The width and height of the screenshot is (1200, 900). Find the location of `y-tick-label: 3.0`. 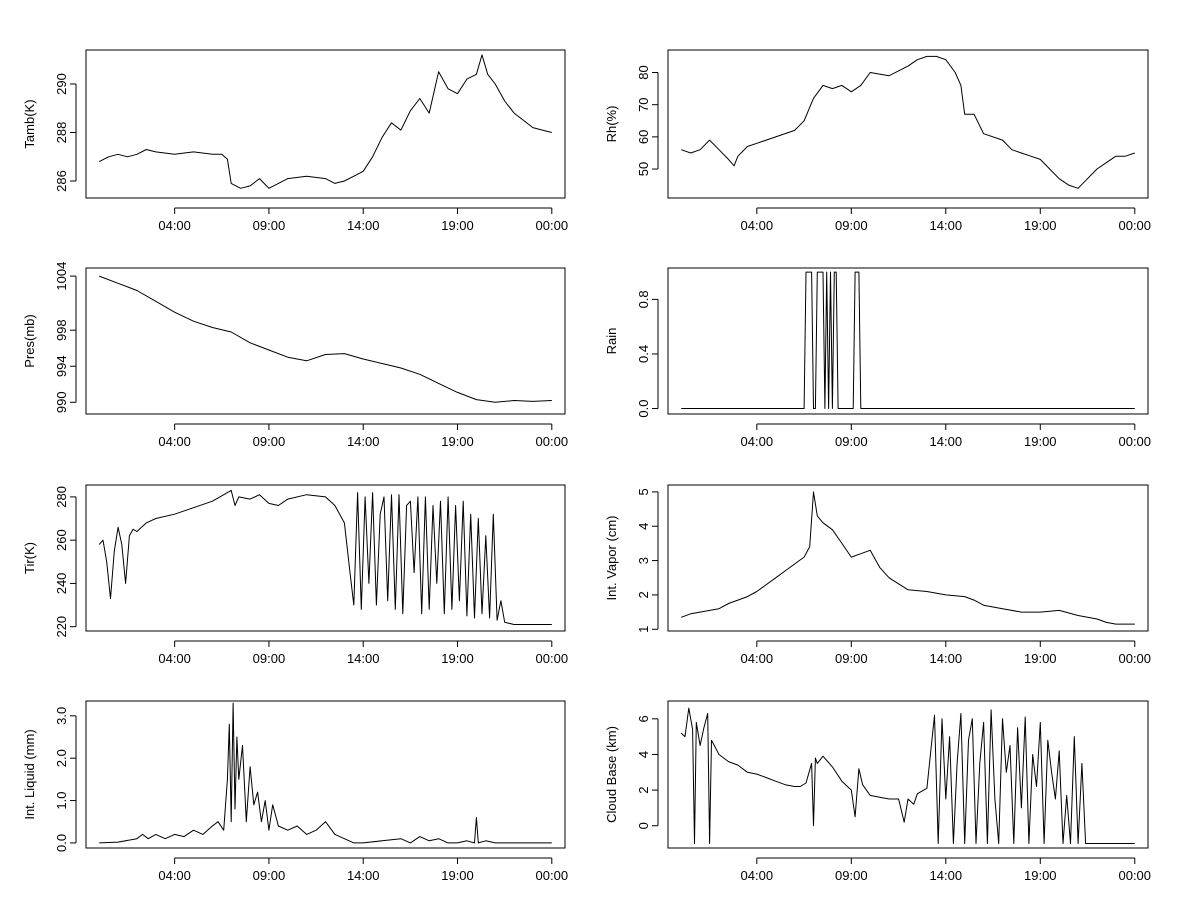

y-tick-label: 3.0 is located at coordinates (61, 716).